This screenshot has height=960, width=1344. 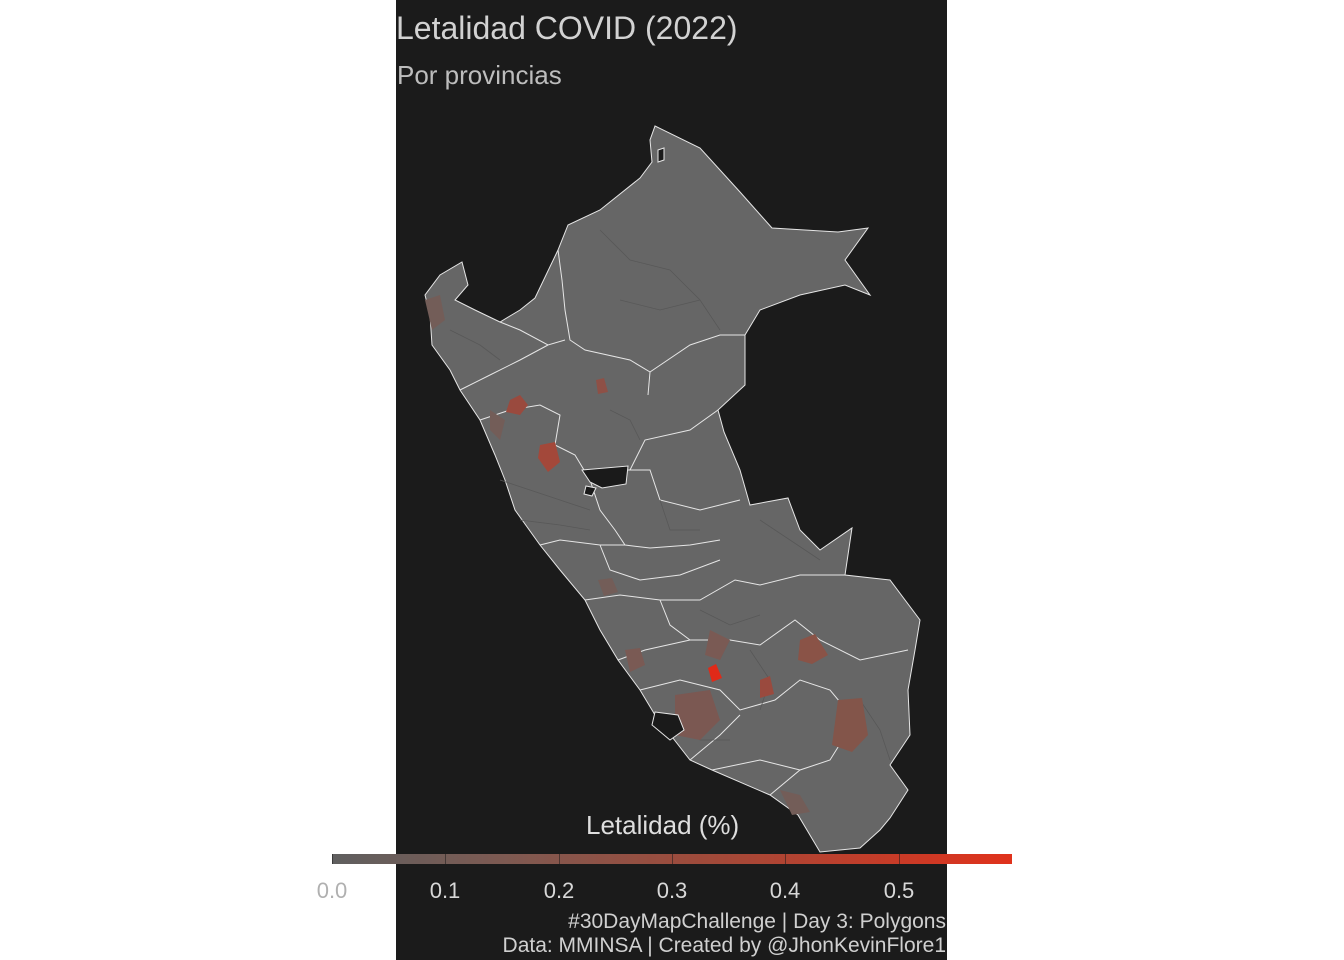 What do you see at coordinates (899, 890) in the screenshot?
I see `legend-tick-label: 0.5` at bounding box center [899, 890].